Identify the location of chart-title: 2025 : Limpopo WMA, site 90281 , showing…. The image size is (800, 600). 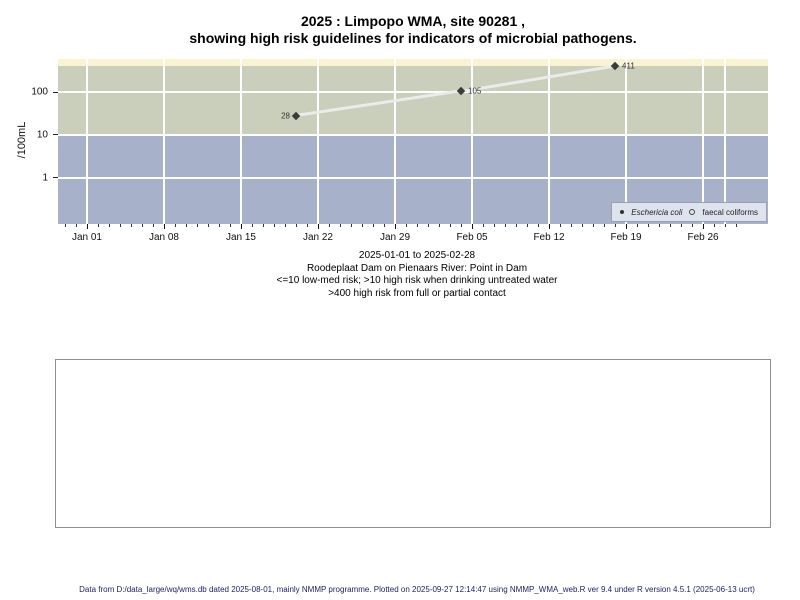
(406, 29).